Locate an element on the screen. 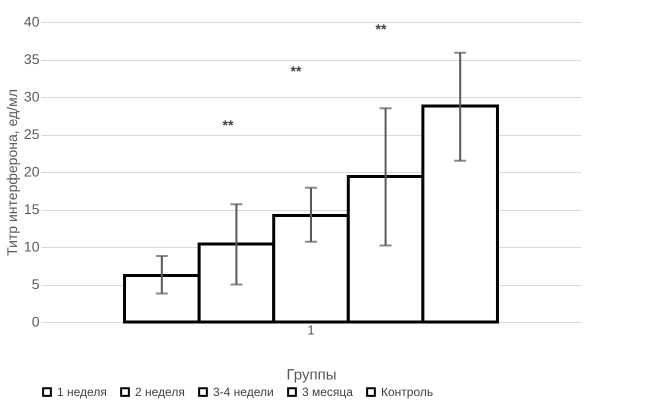 The image size is (646, 401). y-tick-label: 20 is located at coordinates (32, 172).